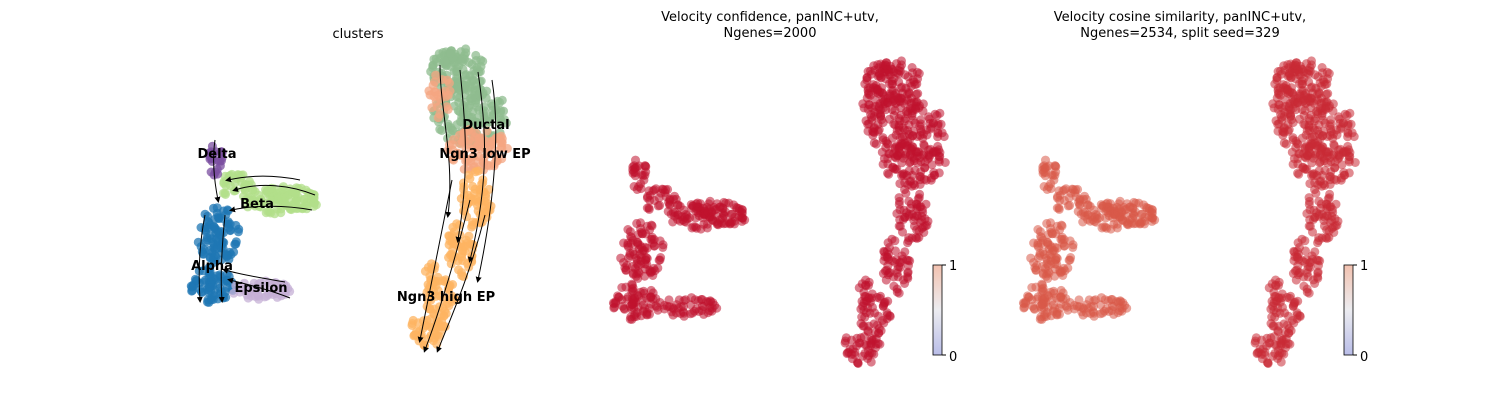 The width and height of the screenshot is (1500, 400). What do you see at coordinates (1364, 266) in the screenshot?
I see `colorbar-3-tick-max: 1` at bounding box center [1364, 266].